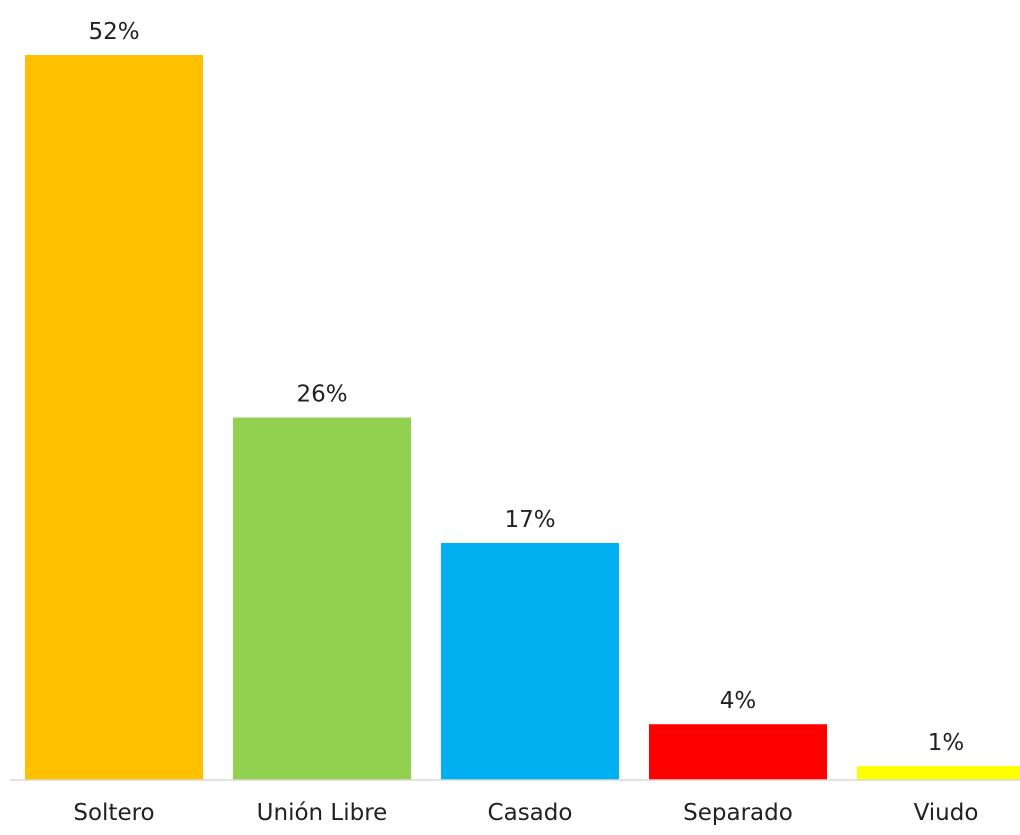 Image resolution: width=1020 pixels, height=835 pixels. Describe the element at coordinates (946, 813) in the screenshot. I see `category-label-viudo: Viudo` at that location.